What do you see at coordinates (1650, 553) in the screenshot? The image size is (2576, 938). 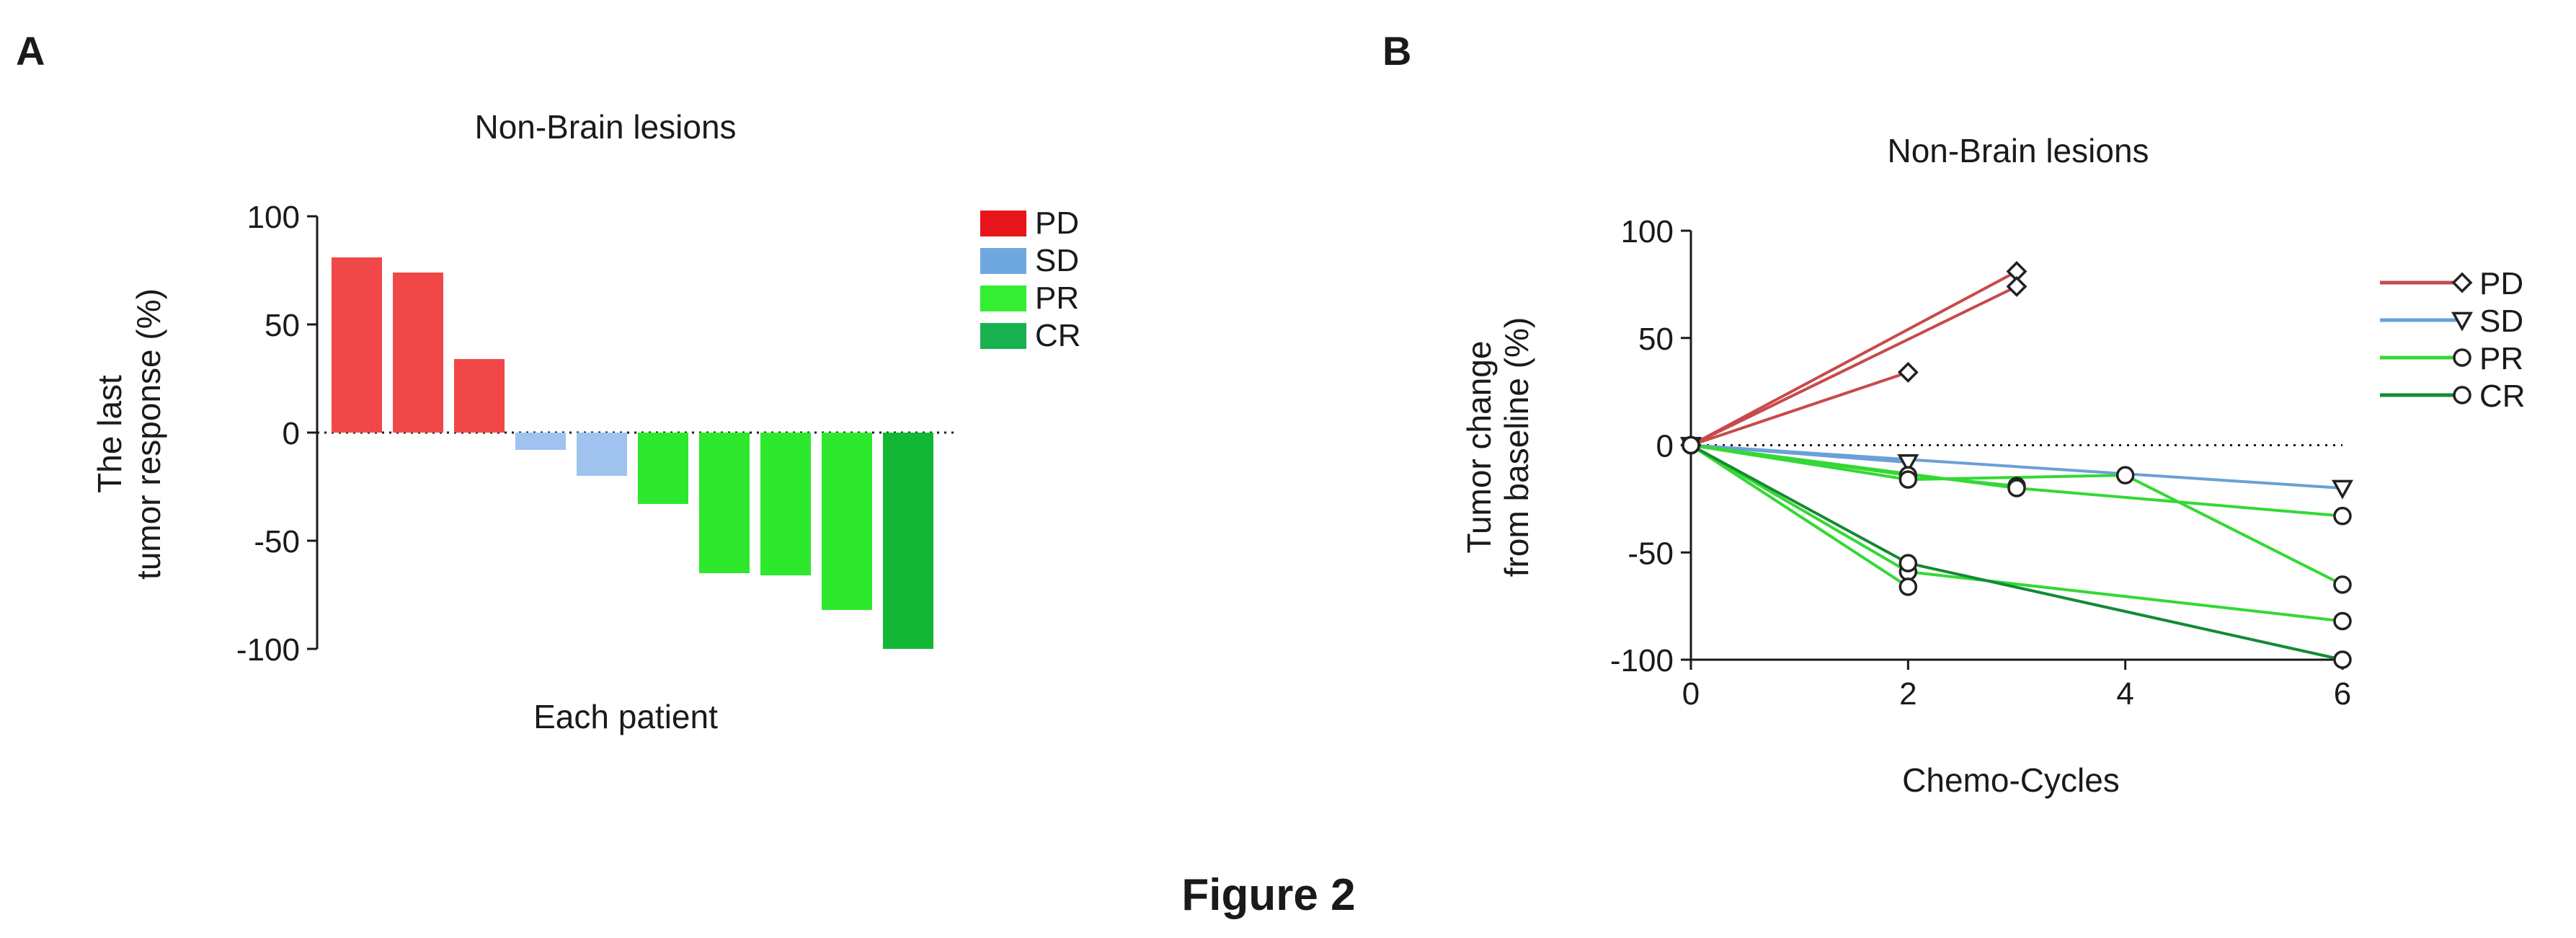 I see `chart-b-y-tick-label: -50` at bounding box center [1650, 553].